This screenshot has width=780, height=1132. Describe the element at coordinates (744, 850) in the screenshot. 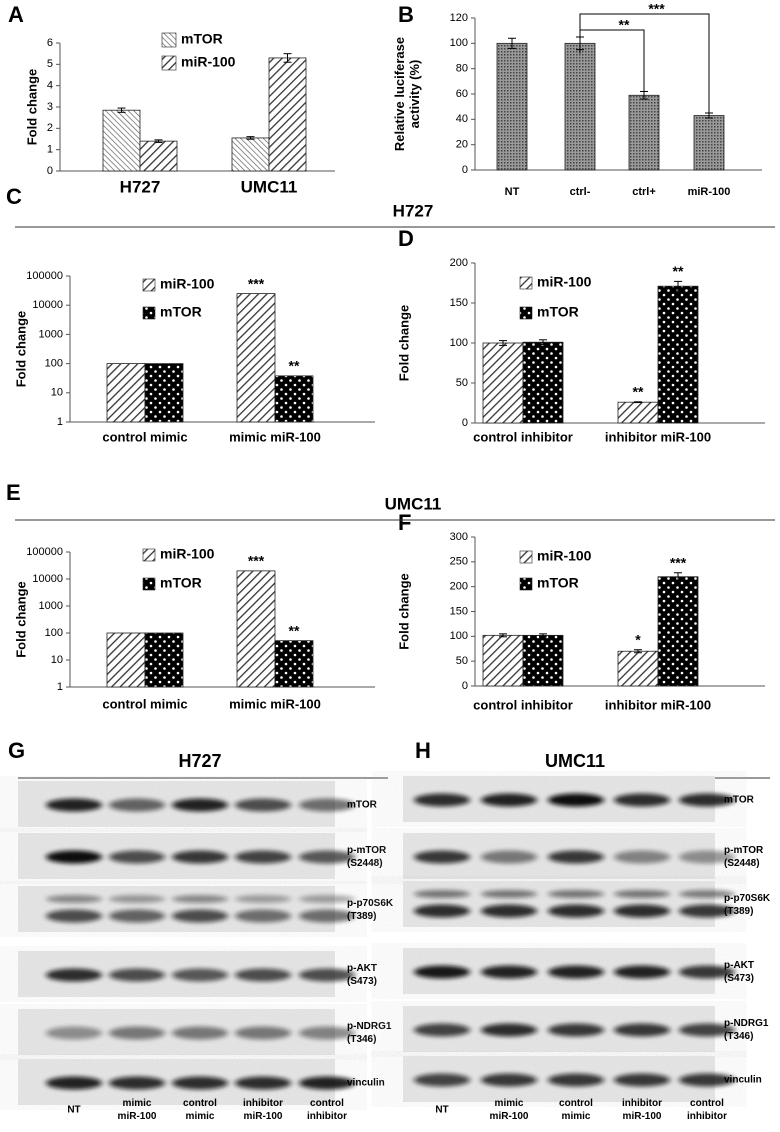

I see `band-label: p-mTOR` at that location.